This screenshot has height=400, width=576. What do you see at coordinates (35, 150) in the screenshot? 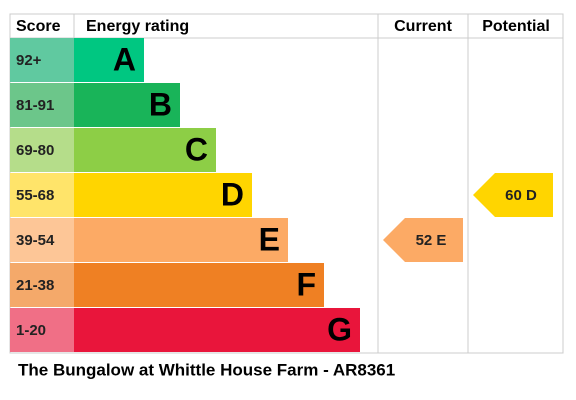
I see `score-label: 69-80` at bounding box center [35, 150].